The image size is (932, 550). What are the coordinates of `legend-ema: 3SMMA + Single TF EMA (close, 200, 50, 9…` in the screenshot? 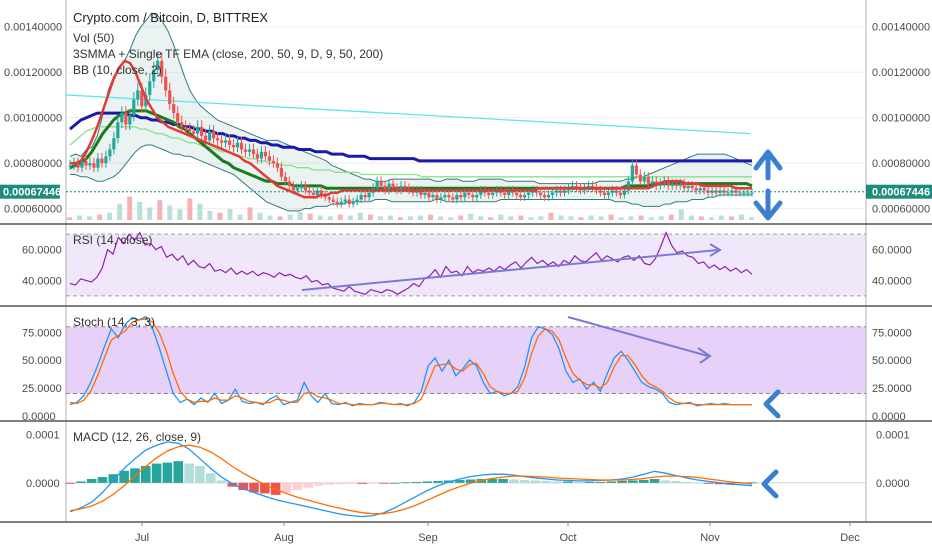 It's located at (228, 54).